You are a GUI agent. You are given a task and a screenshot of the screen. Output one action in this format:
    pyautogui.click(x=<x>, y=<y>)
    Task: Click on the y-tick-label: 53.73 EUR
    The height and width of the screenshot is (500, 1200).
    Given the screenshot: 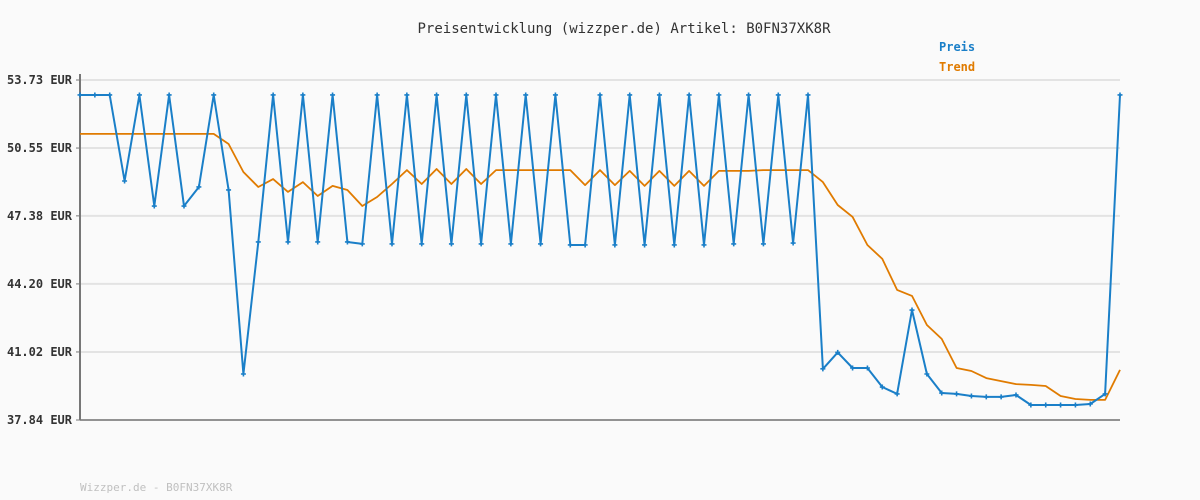 What is the action you would take?
    pyautogui.click(x=40, y=80)
    